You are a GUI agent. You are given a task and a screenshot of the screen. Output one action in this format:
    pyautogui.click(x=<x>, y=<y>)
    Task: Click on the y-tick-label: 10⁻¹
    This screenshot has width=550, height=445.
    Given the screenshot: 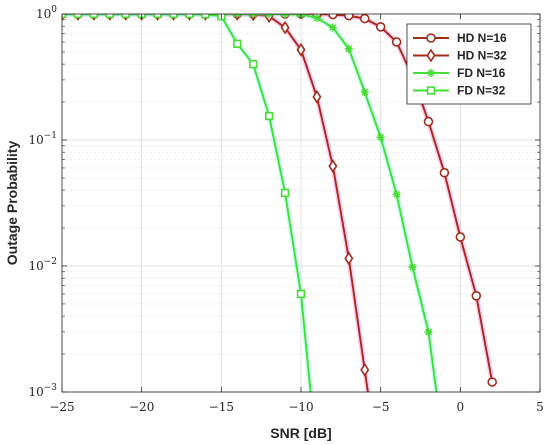 What is the action you would take?
    pyautogui.click(x=42, y=139)
    